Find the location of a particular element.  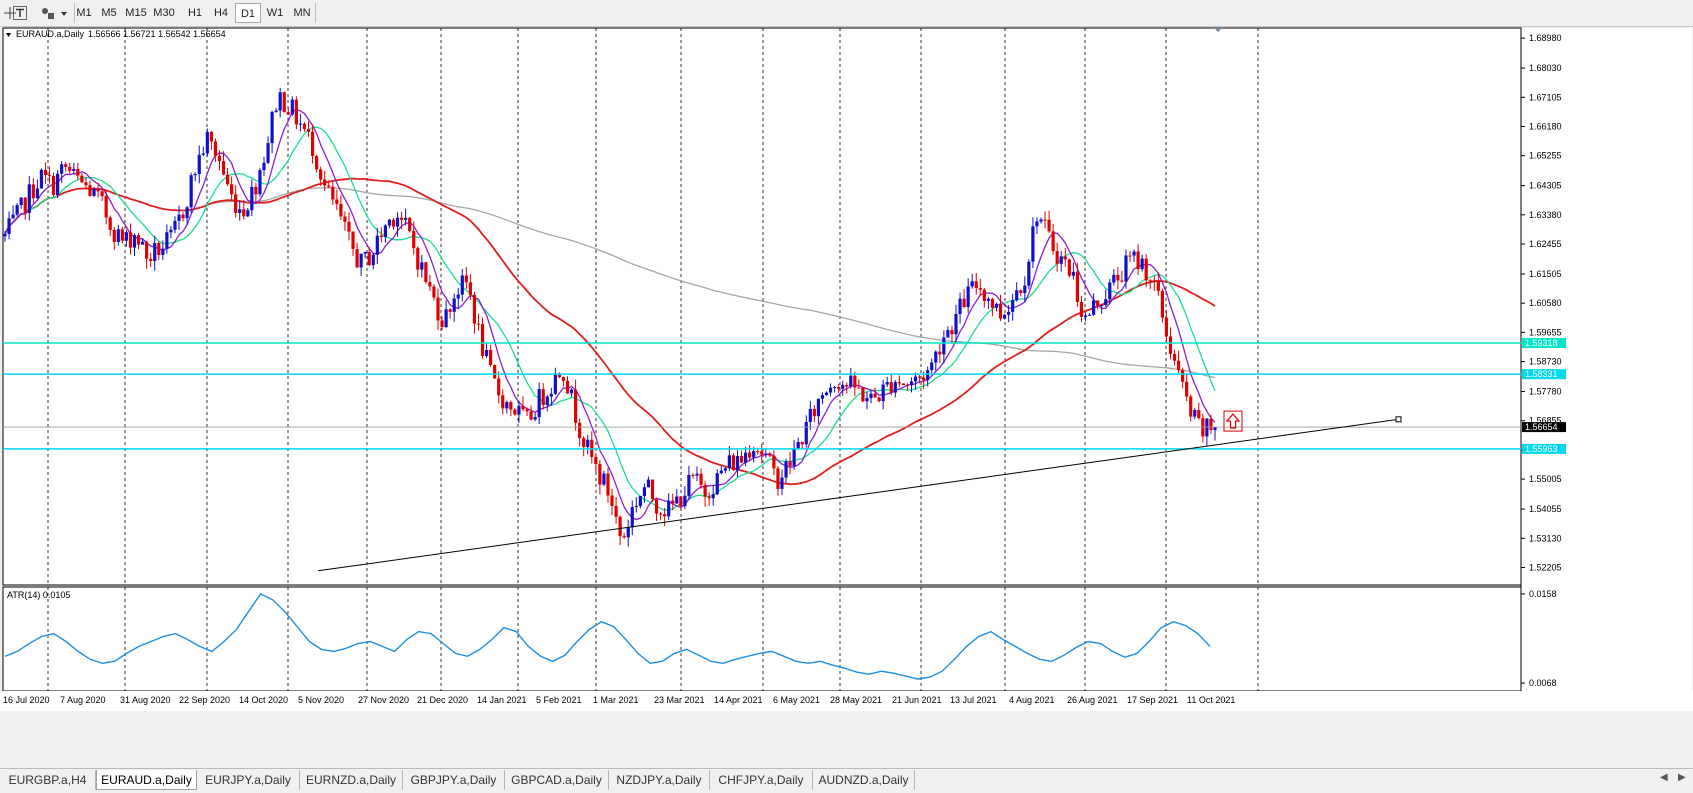

x-tick-label: 4 Aug 2021 is located at coordinates (1032, 700).